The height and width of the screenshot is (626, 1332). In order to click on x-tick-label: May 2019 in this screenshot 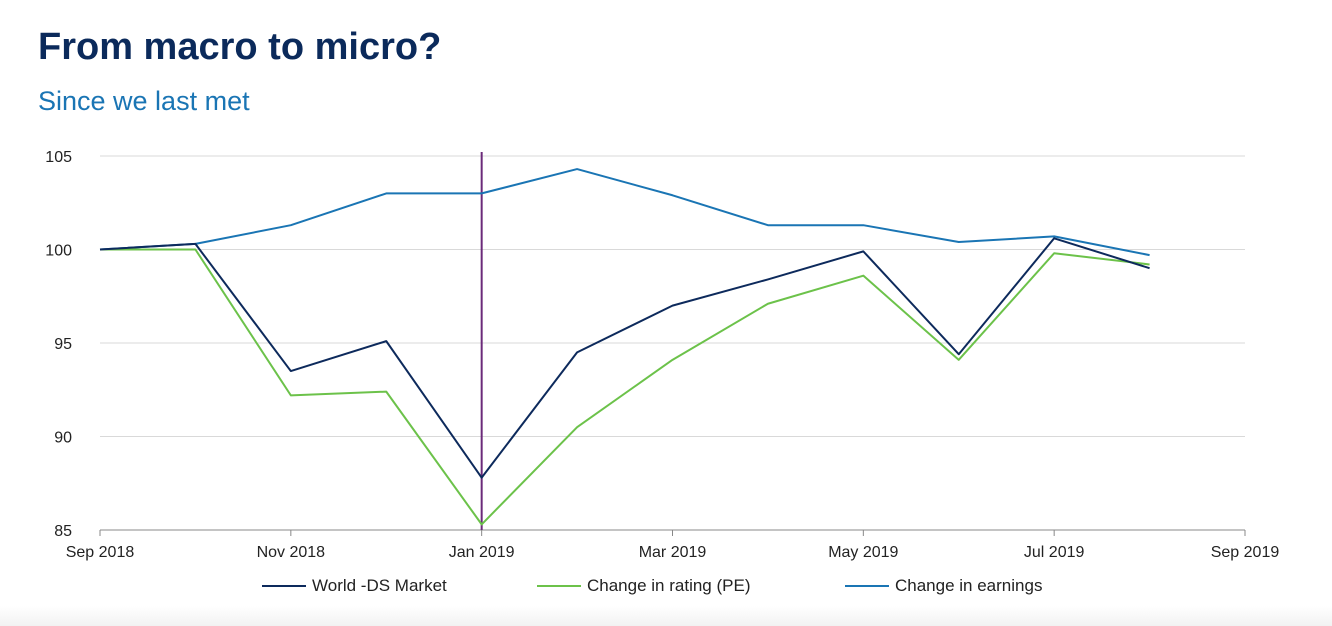, I will do `click(863, 552)`.